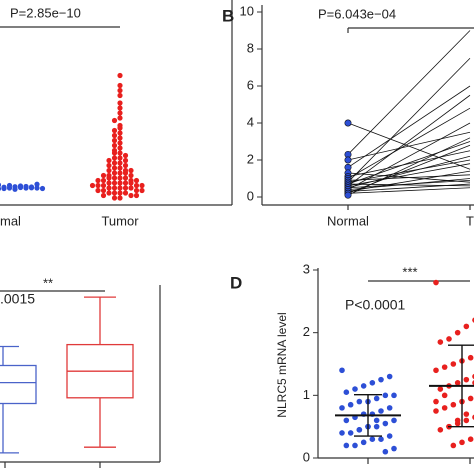 This screenshot has height=474, width=474. What do you see at coordinates (306, 268) in the screenshot?
I see `y-tick-label: 3` at bounding box center [306, 268].